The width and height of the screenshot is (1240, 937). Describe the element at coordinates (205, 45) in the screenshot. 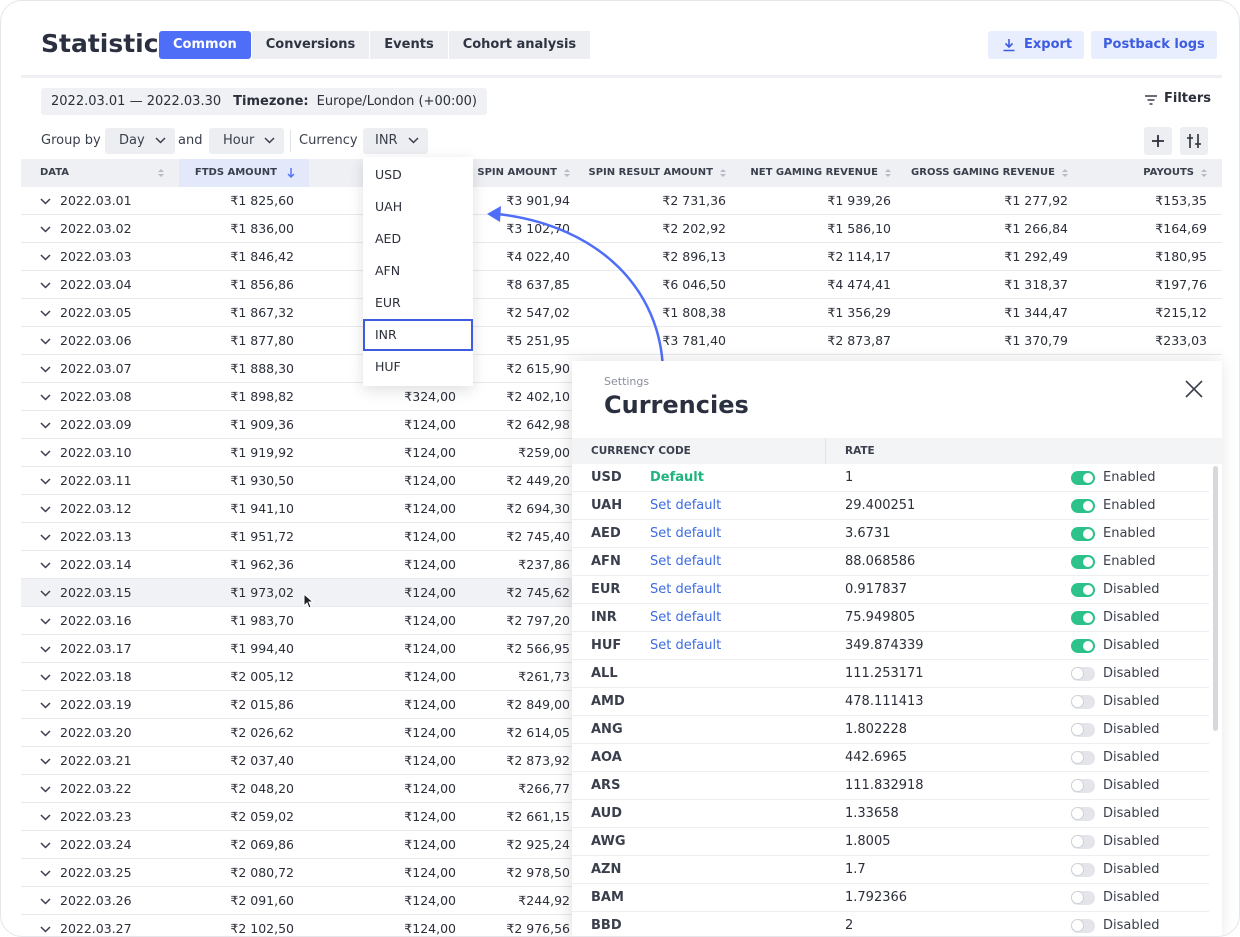

I see `tab: Common` at that location.